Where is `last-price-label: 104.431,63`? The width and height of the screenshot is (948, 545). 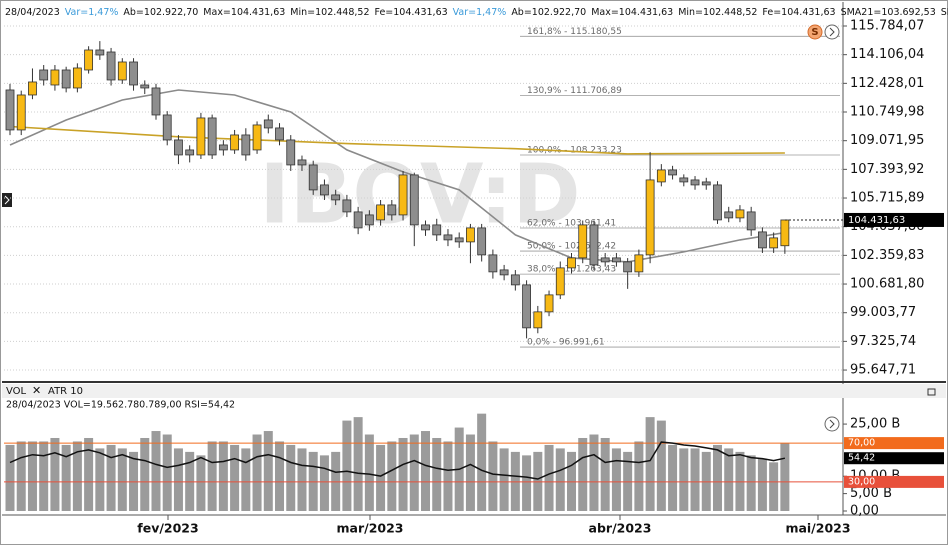 last-price-label: 104.431,63 is located at coordinates (876, 220).